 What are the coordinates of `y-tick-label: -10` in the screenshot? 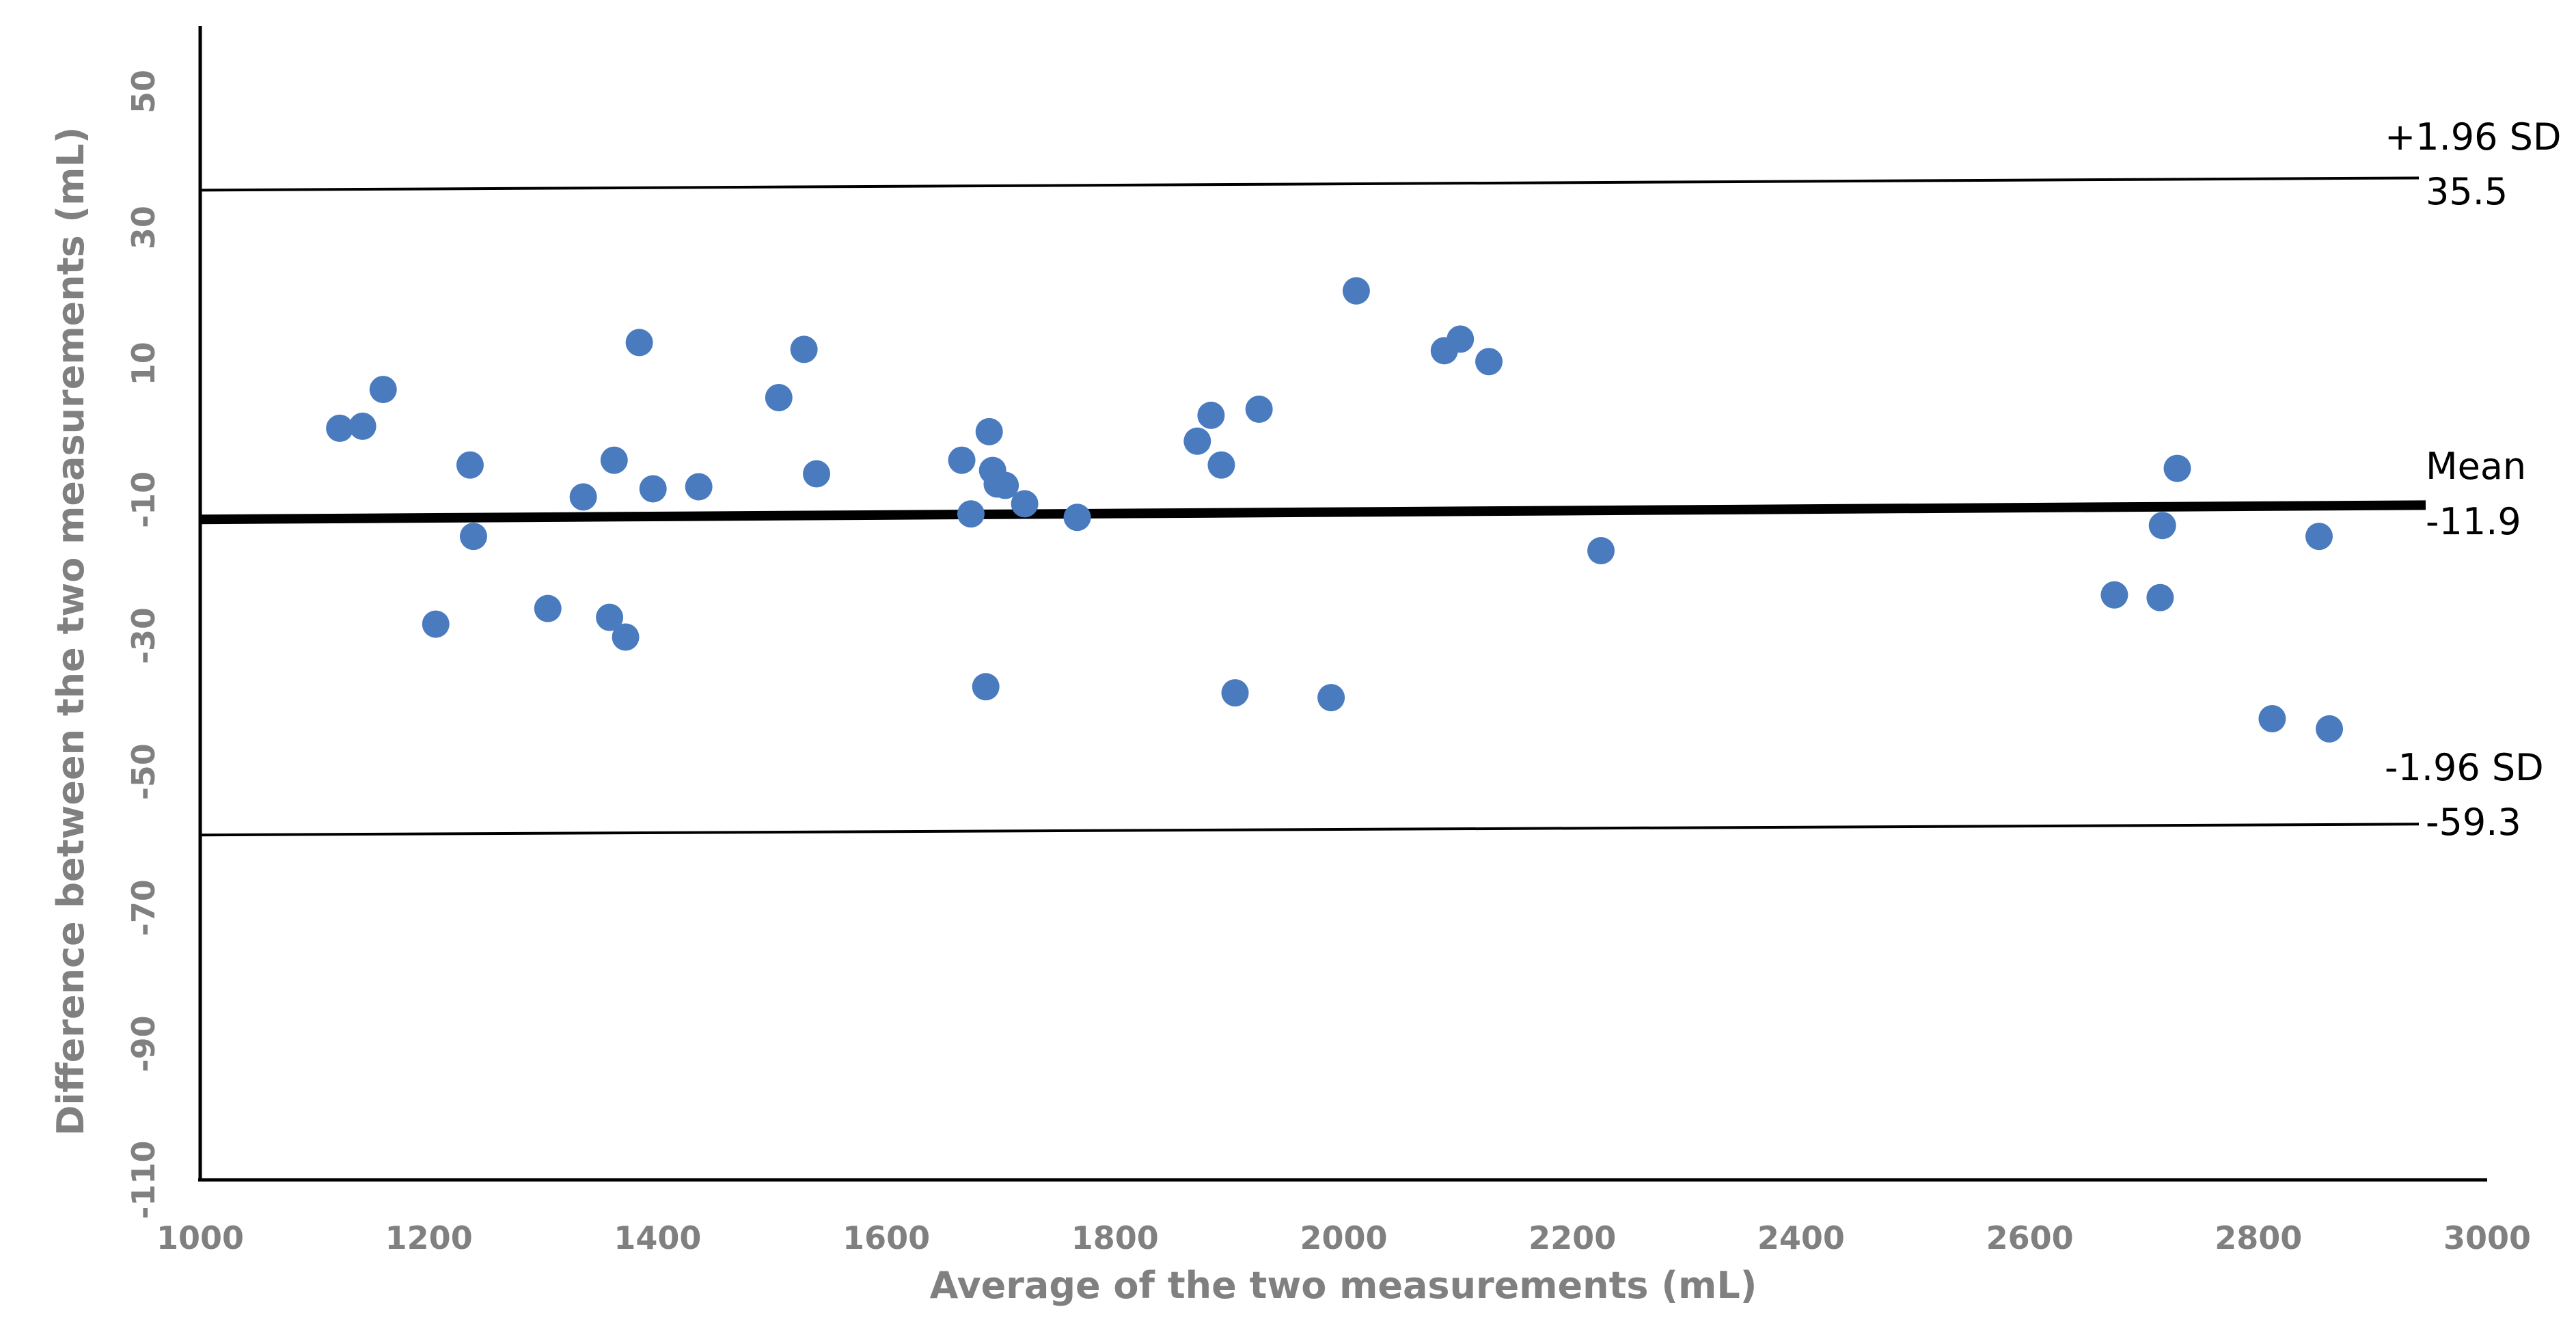 It's located at (143, 499).